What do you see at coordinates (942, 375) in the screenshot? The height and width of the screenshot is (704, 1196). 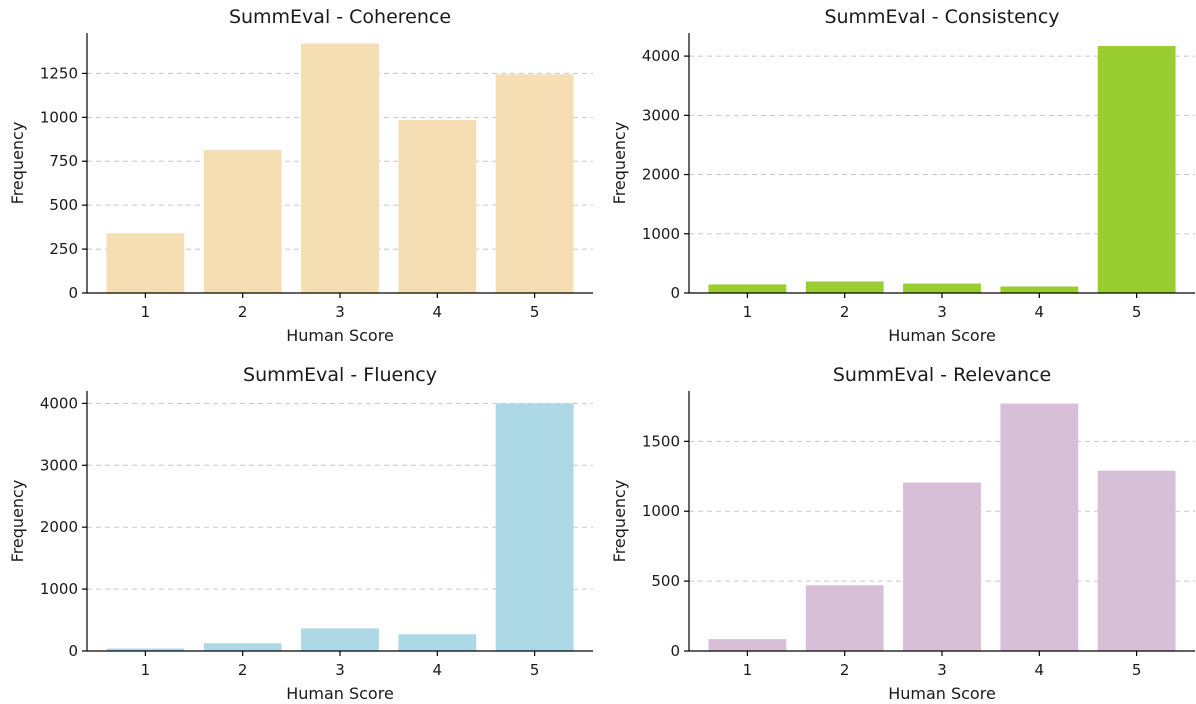 I see `chart-title: SummEval - Relevance` at bounding box center [942, 375].